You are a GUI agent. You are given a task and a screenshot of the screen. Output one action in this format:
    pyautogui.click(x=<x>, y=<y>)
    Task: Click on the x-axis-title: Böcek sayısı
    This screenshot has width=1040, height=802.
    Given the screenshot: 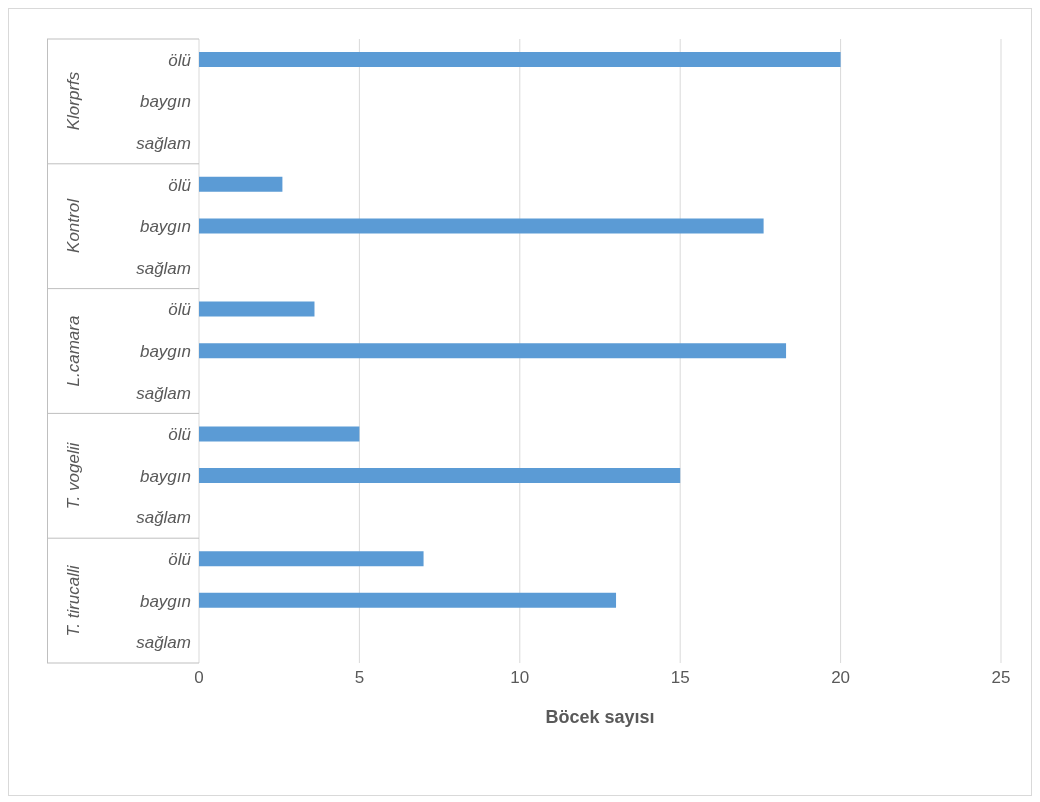 What is the action you would take?
    pyautogui.click(x=600, y=717)
    